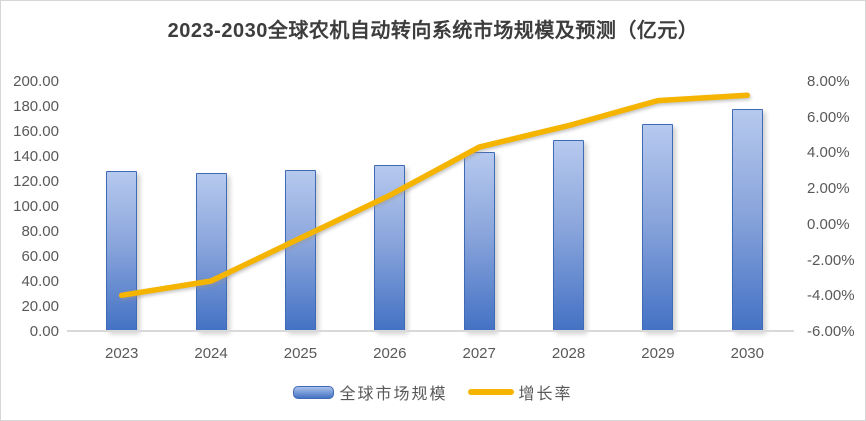 Image resolution: width=866 pixels, height=421 pixels. What do you see at coordinates (658, 353) in the screenshot?
I see `x-axis-label-2029: 2029` at bounding box center [658, 353].